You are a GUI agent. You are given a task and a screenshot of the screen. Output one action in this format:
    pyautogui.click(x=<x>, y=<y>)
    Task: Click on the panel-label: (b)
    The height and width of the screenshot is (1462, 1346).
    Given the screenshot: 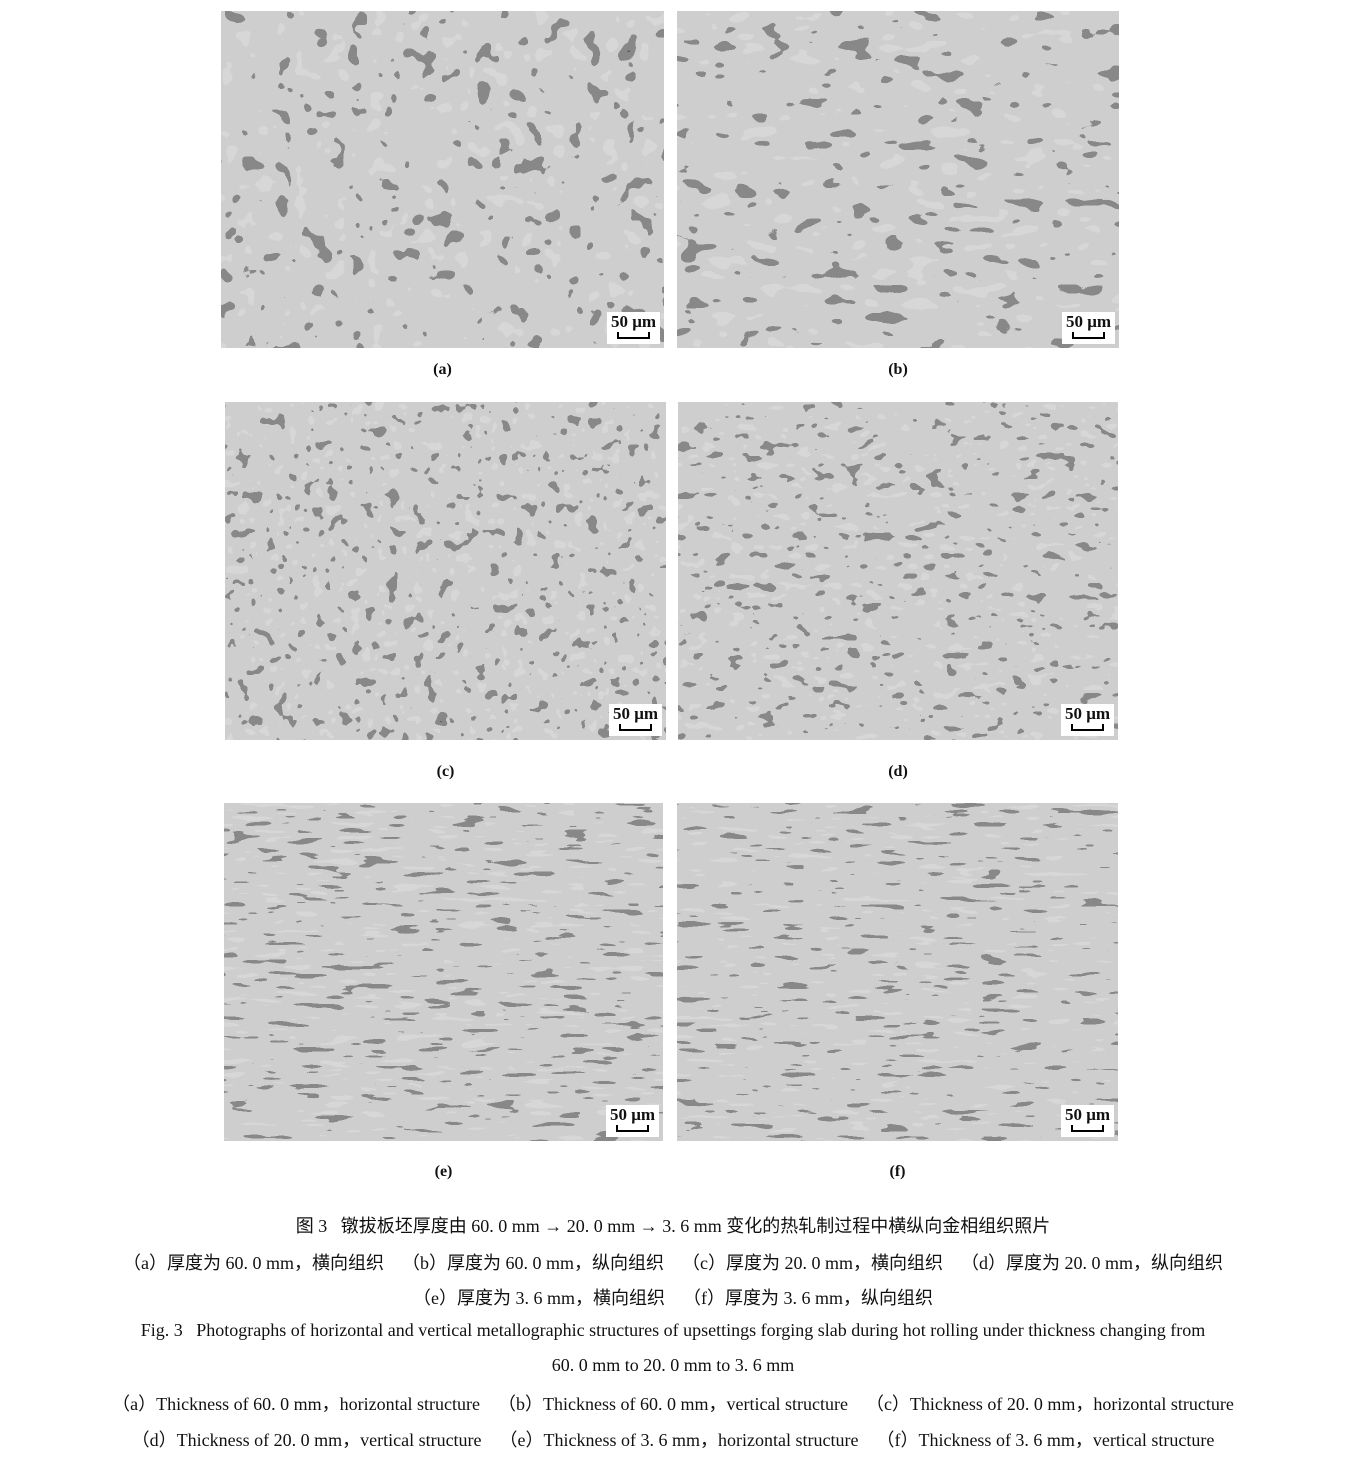 What is the action you would take?
    pyautogui.click(x=898, y=369)
    